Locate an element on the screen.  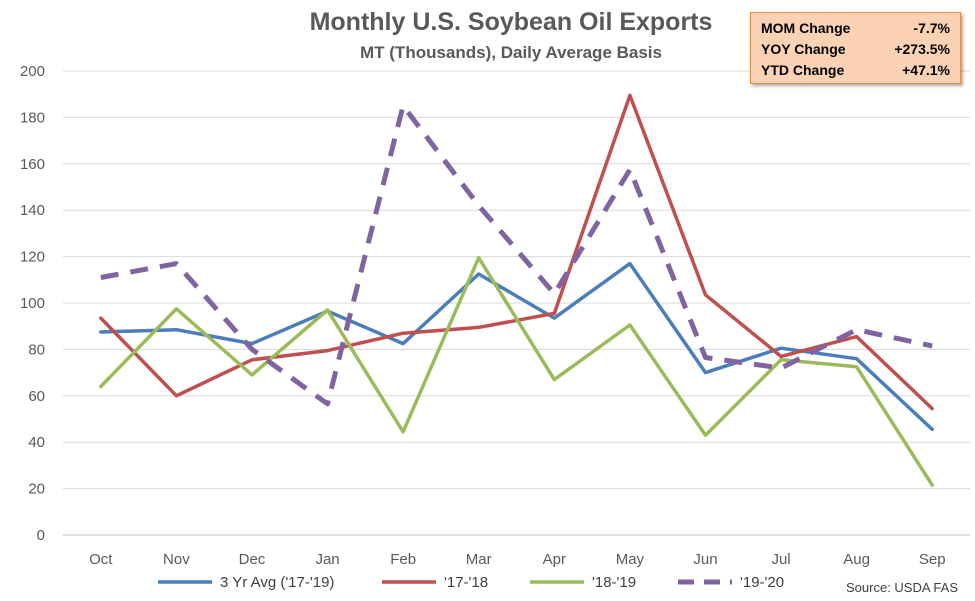
stats-row-yoy: YOY Change +273.5% is located at coordinates (855, 49).